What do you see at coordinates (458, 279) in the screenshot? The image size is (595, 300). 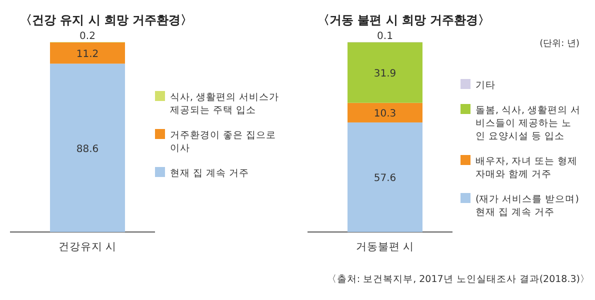 I see `text: 〈출처: 보건복지부, 2017년 노인실태조사 결과(2018.3)〉` at bounding box center [458, 279].